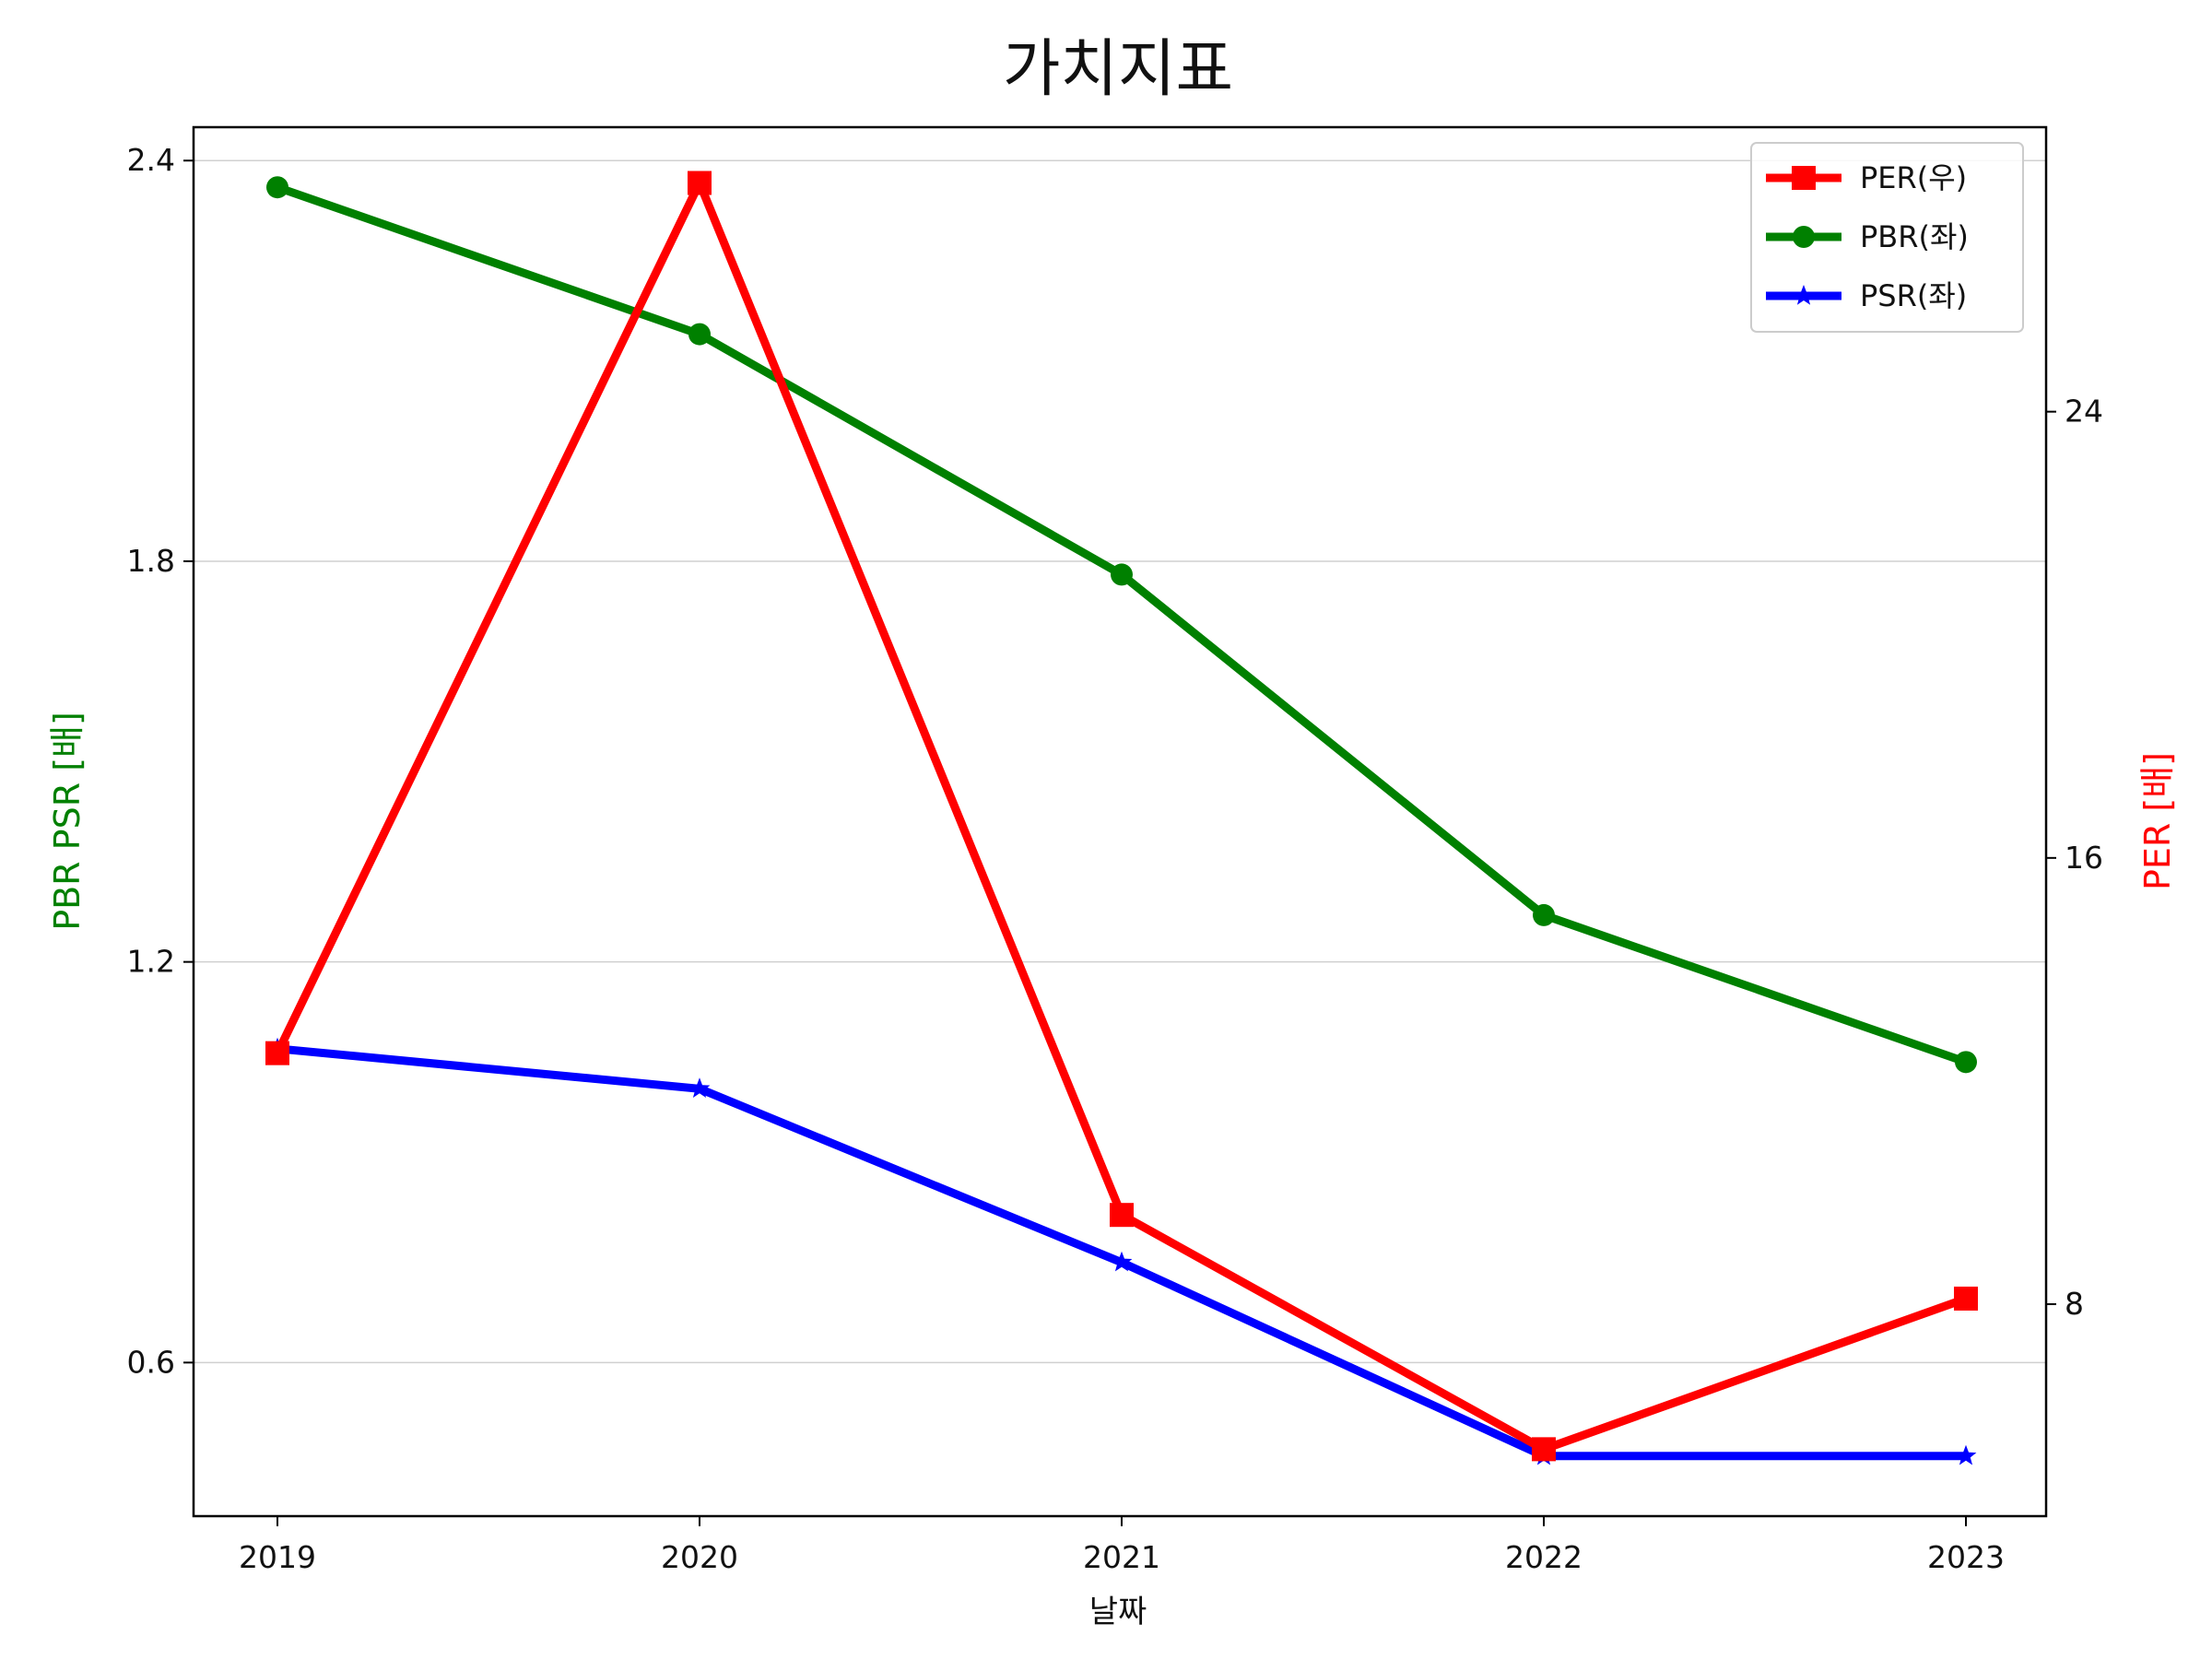 The height and width of the screenshot is (1659, 2212). I want to click on x-tick-label: 2022, so click(1544, 1557).